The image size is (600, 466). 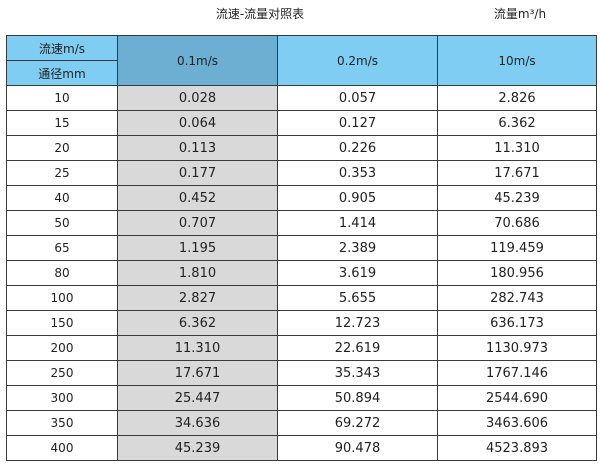 I want to click on table-row: 65 1.195 2.389 119.459, so click(x=301, y=248).